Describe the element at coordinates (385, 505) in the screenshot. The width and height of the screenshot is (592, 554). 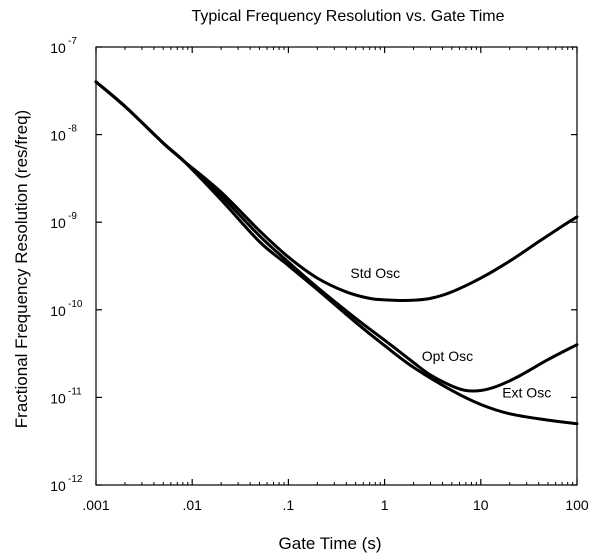
I see `x-tick-label: 1` at that location.